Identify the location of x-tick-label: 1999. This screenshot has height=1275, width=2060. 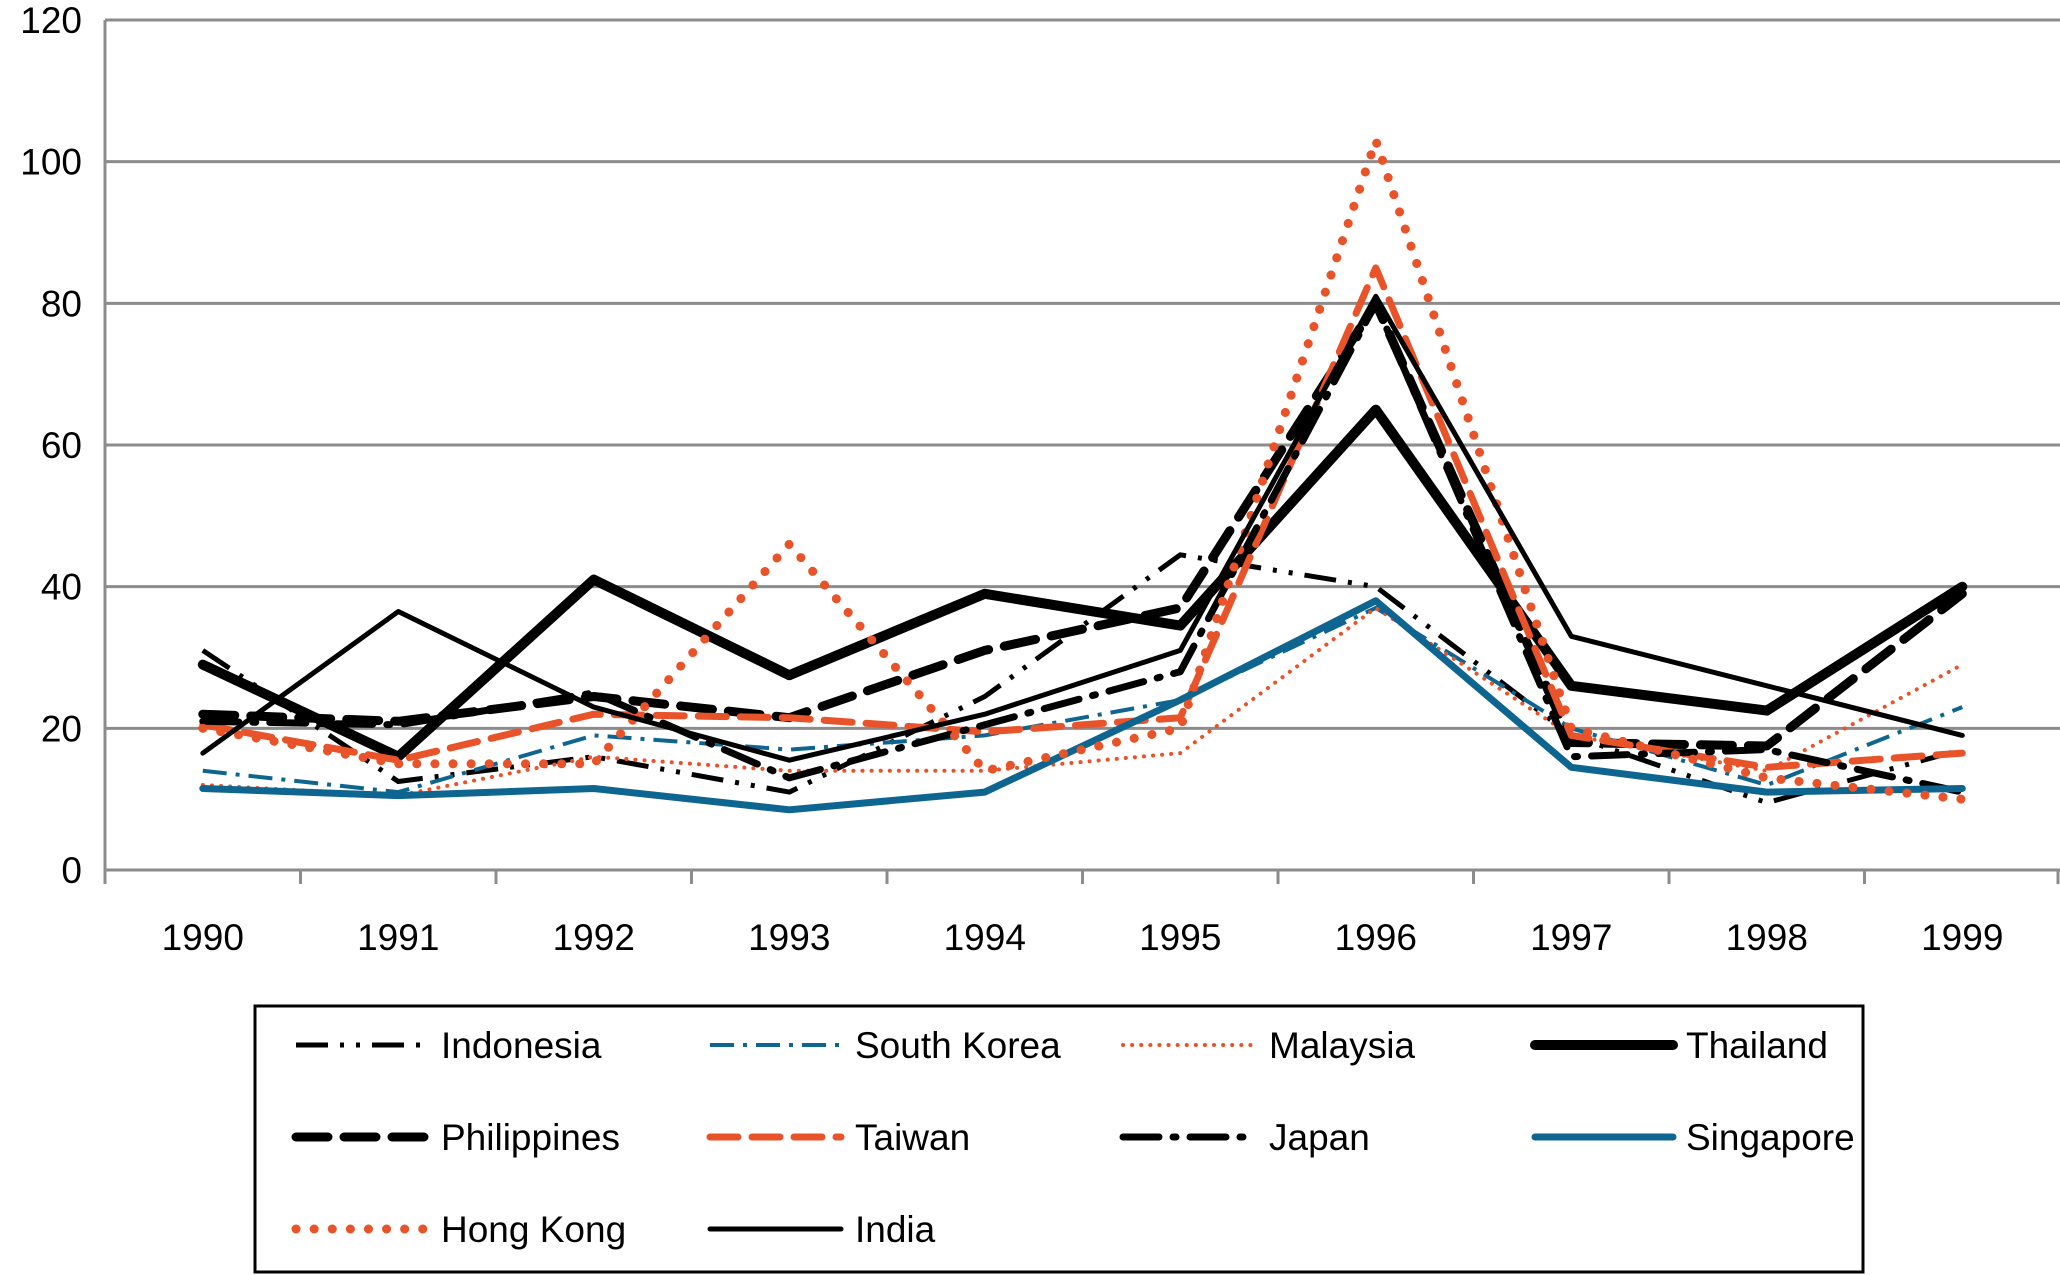
(1962, 937).